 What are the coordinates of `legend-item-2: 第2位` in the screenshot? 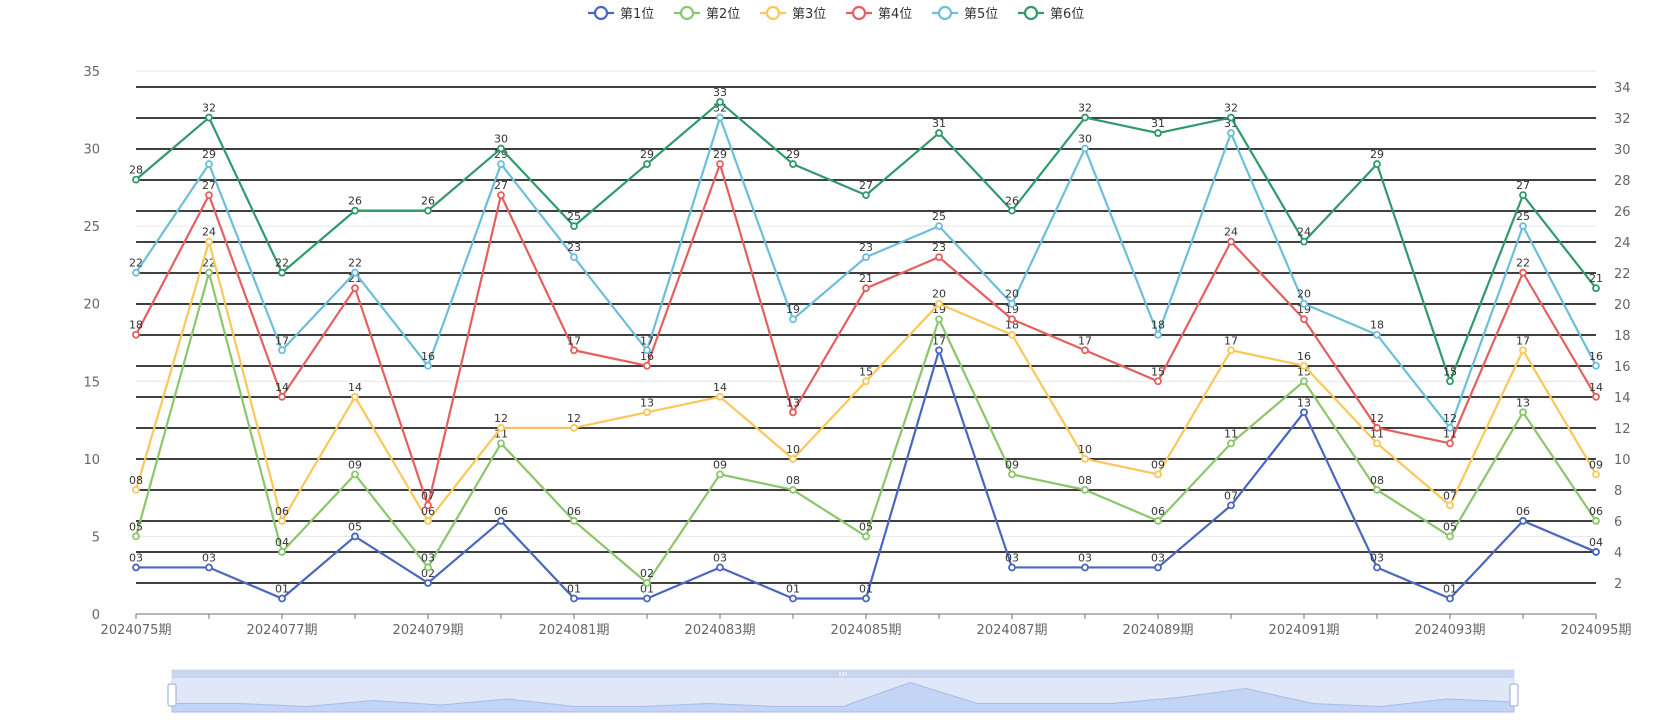 It's located at (707, 13).